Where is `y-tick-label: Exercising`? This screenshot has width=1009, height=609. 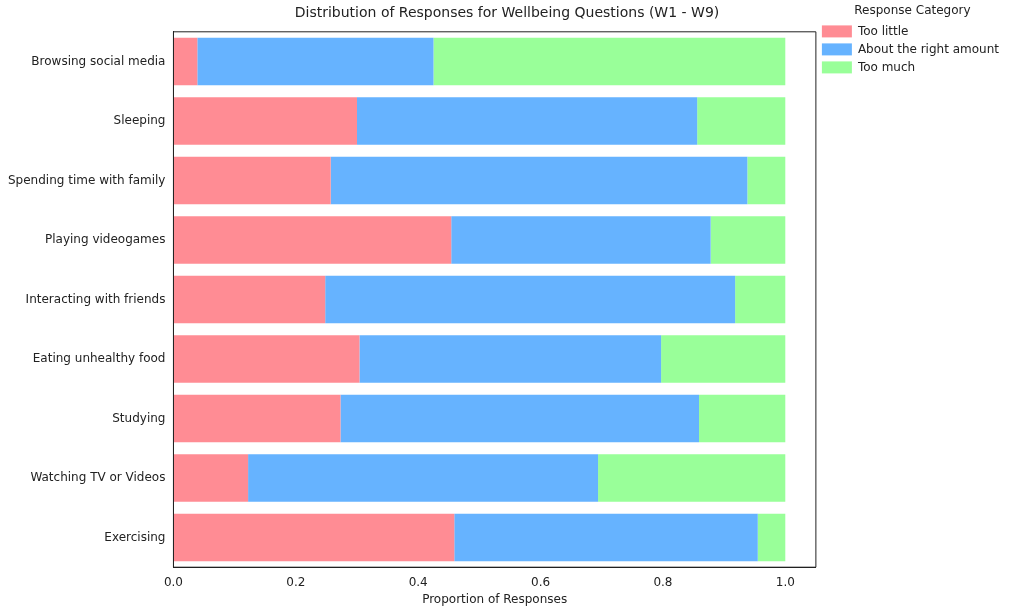 y-tick-label: Exercising is located at coordinates (135, 536).